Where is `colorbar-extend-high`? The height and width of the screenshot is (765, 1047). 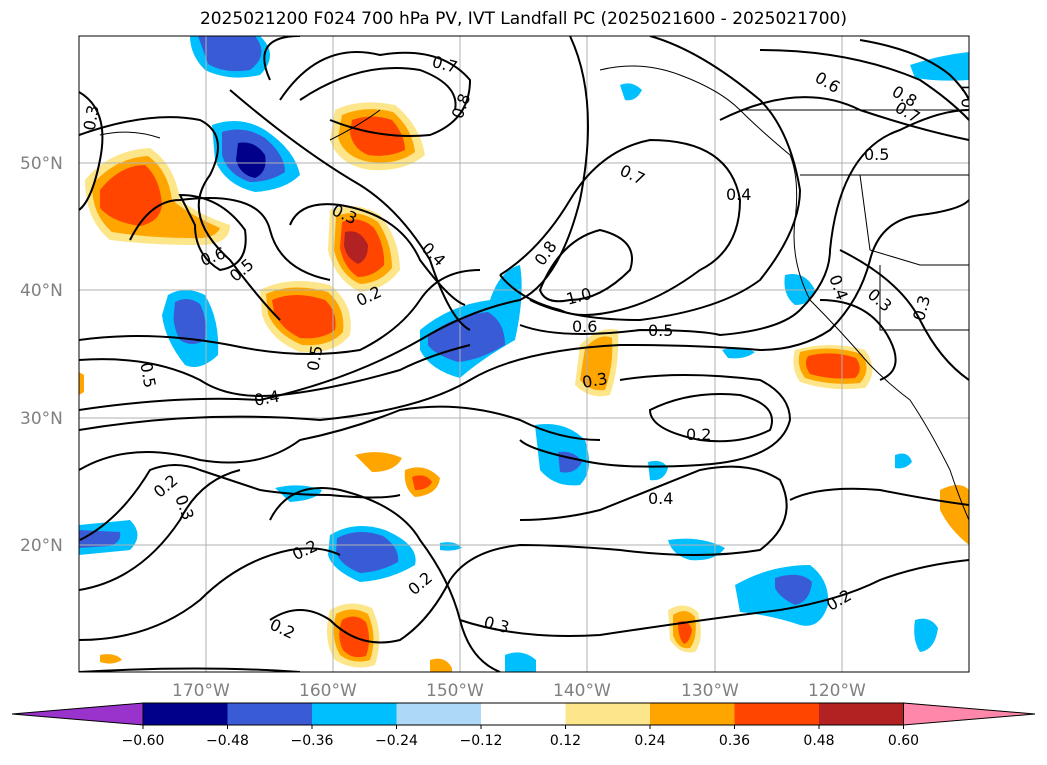 colorbar-extend-high is located at coordinates (969, 714).